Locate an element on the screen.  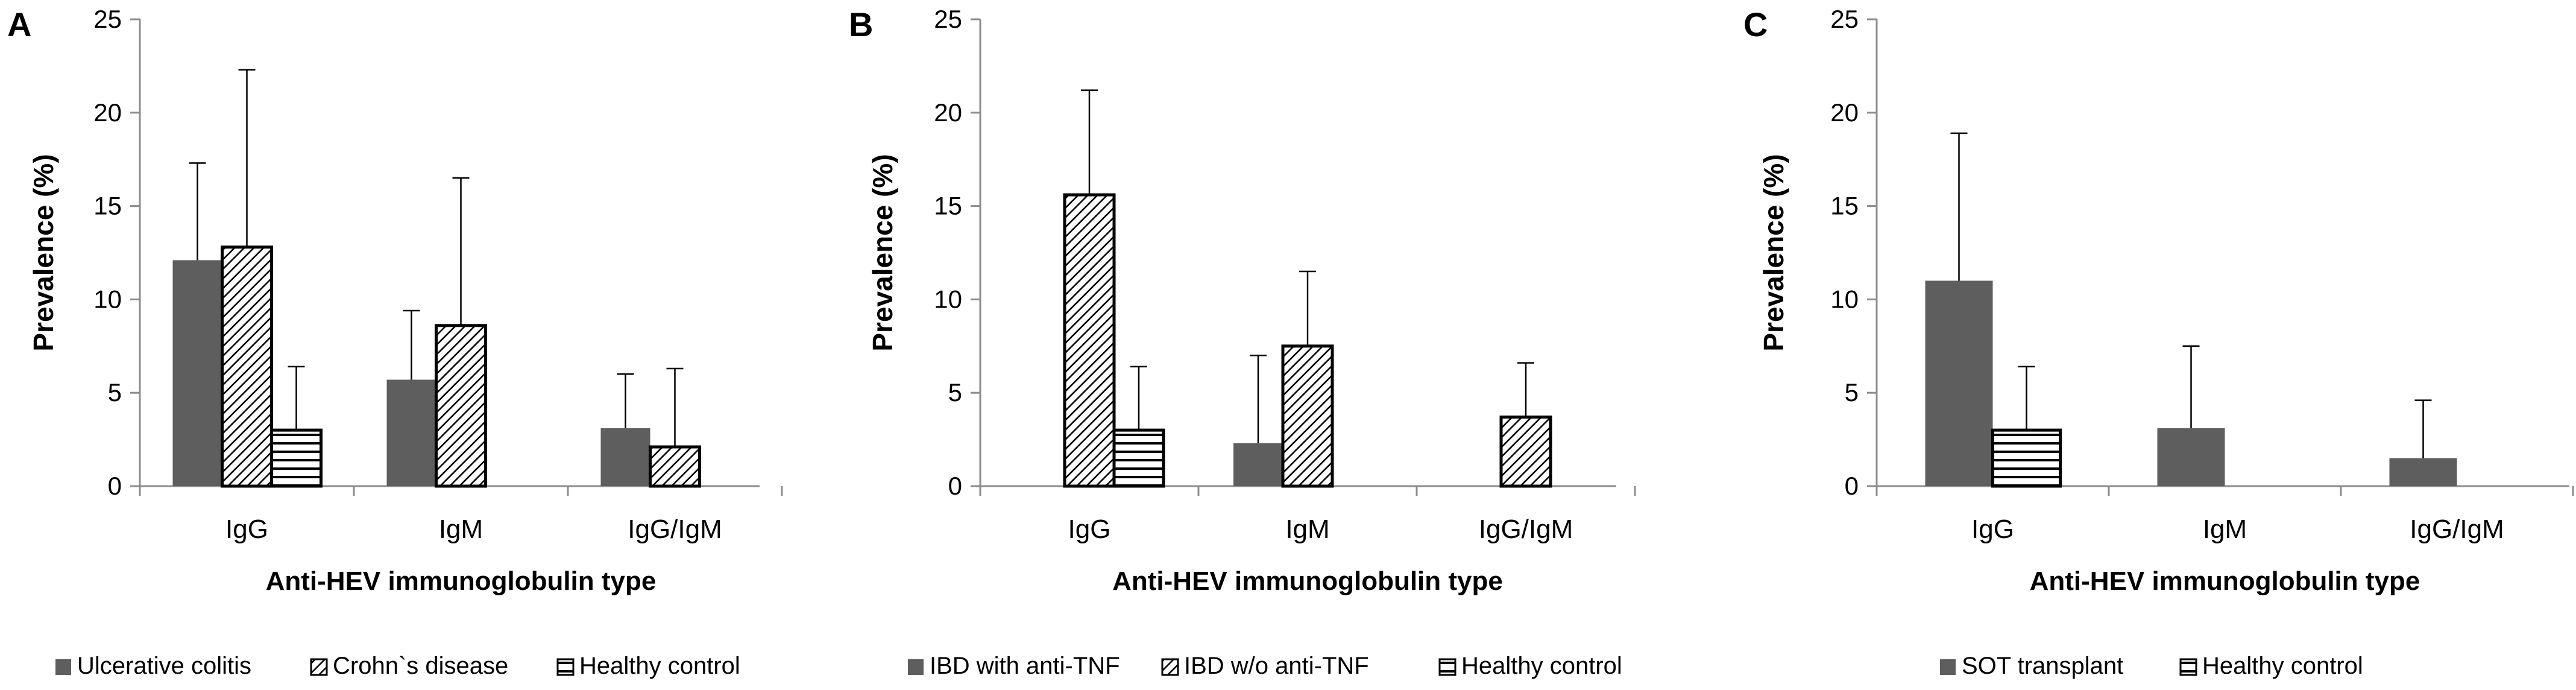
panel-a-label: A is located at coordinates (19, 24).